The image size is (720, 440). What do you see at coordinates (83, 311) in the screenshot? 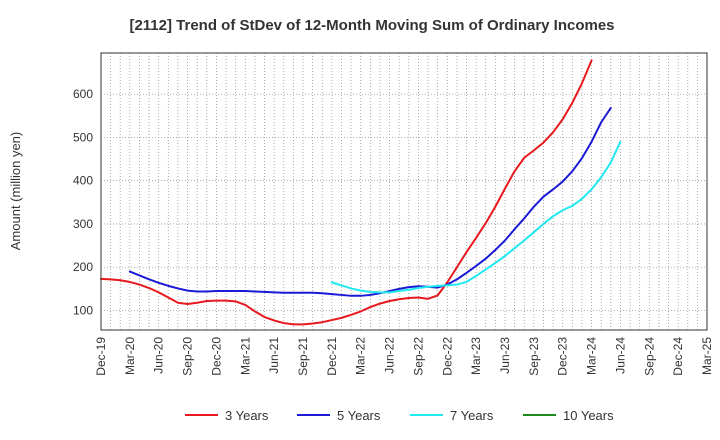
I see `y-tick-label: 100` at bounding box center [83, 311].